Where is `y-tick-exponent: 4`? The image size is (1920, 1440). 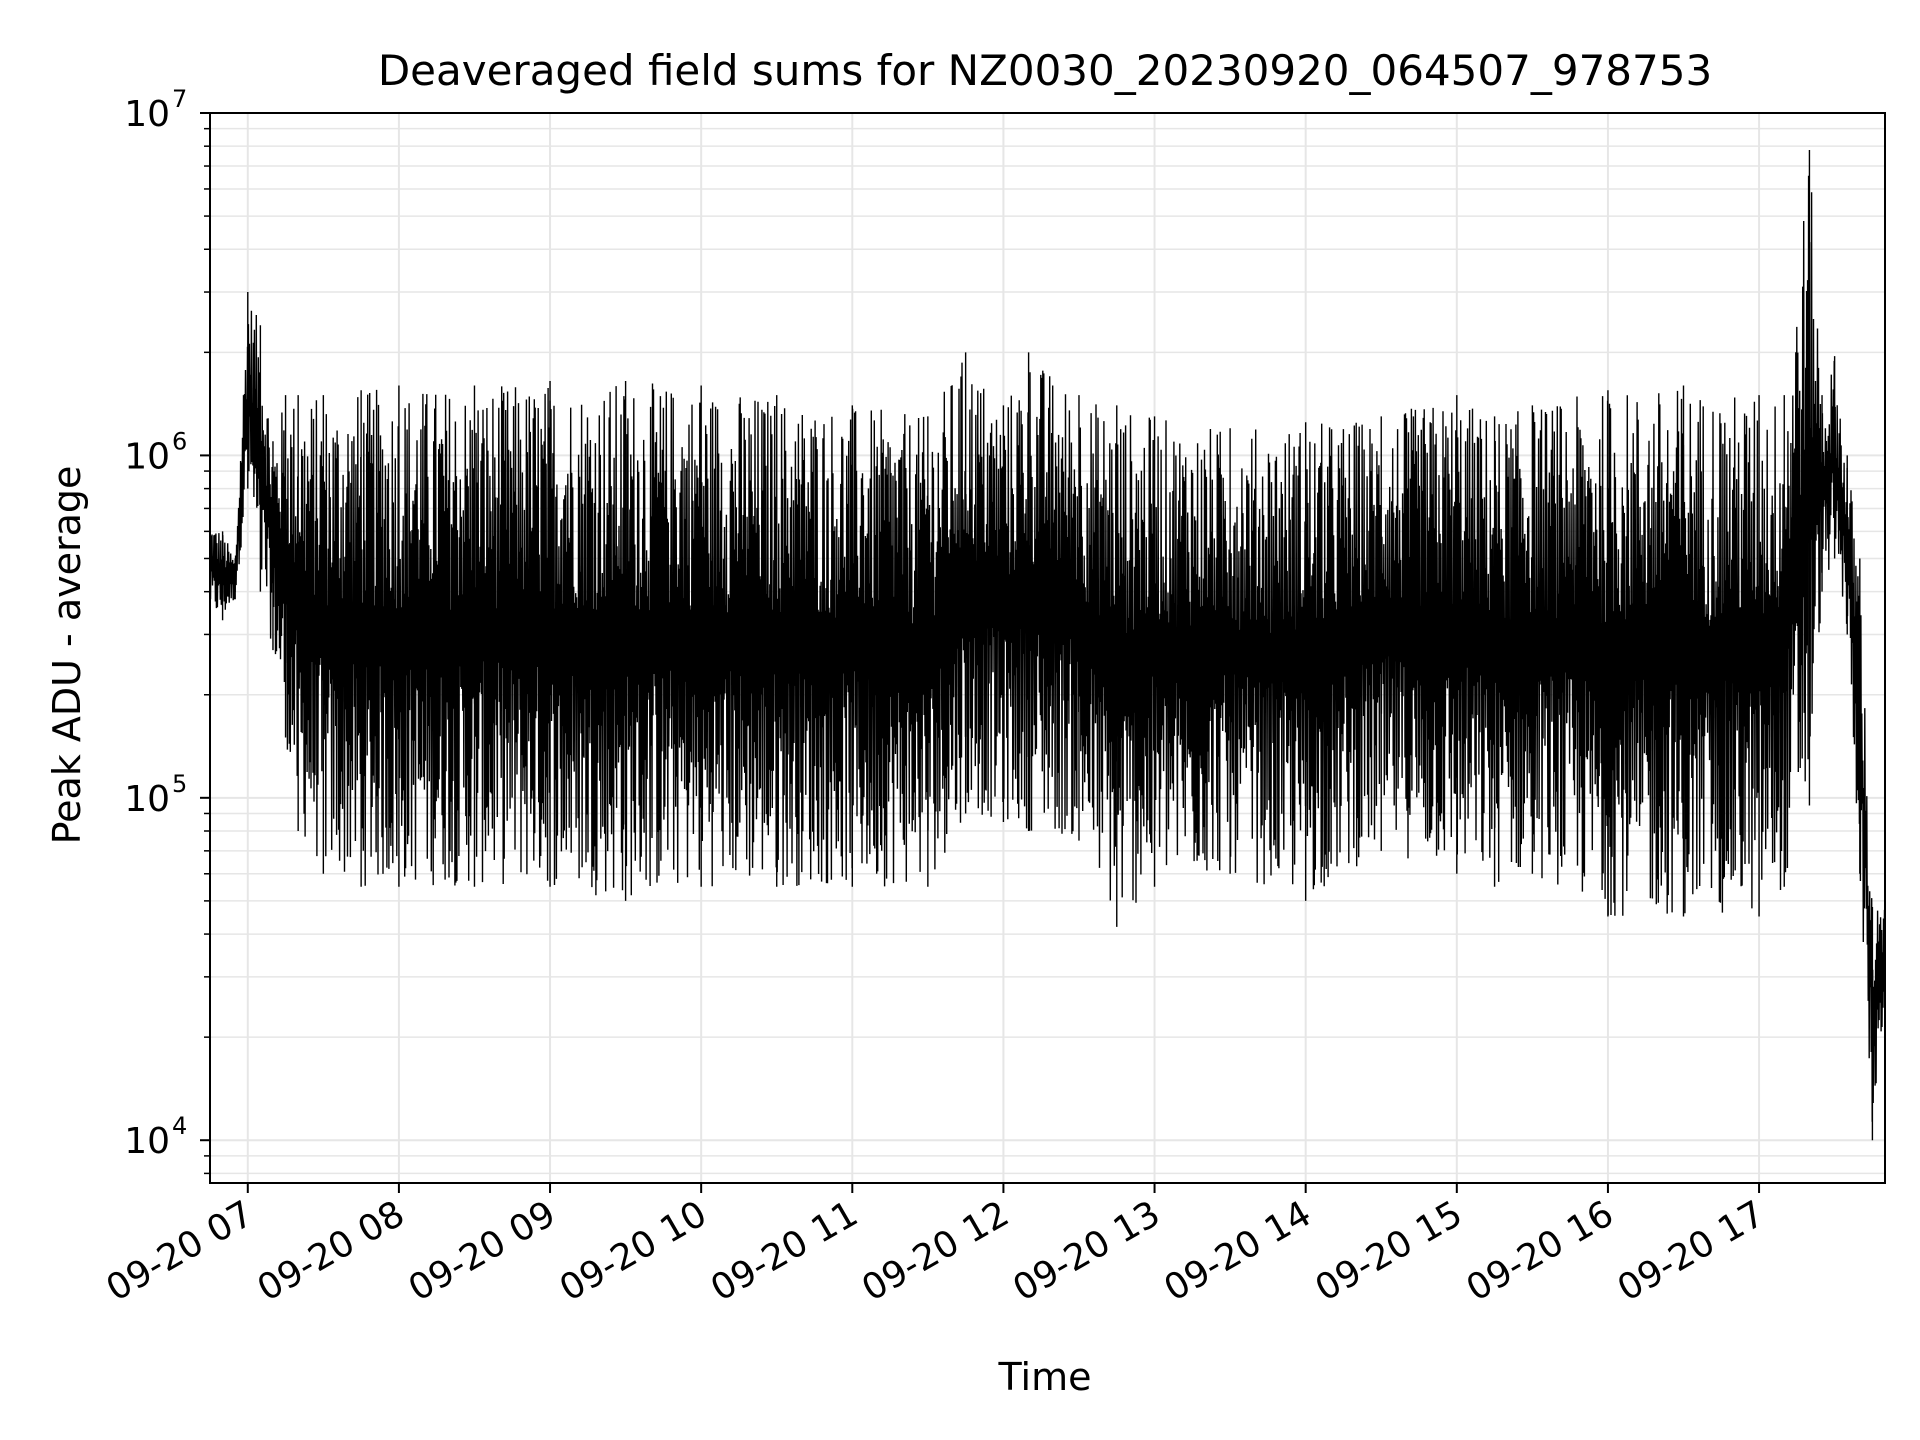 y-tick-exponent: 4 is located at coordinates (179, 1126).